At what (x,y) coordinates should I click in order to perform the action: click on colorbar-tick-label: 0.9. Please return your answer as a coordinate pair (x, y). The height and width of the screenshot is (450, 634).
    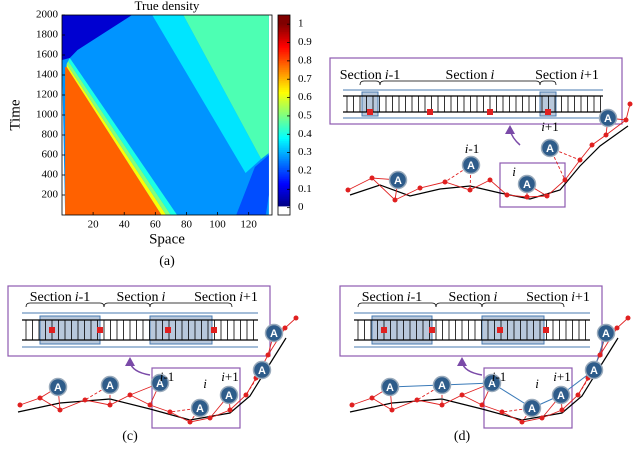
    Looking at the image, I should click on (305, 42).